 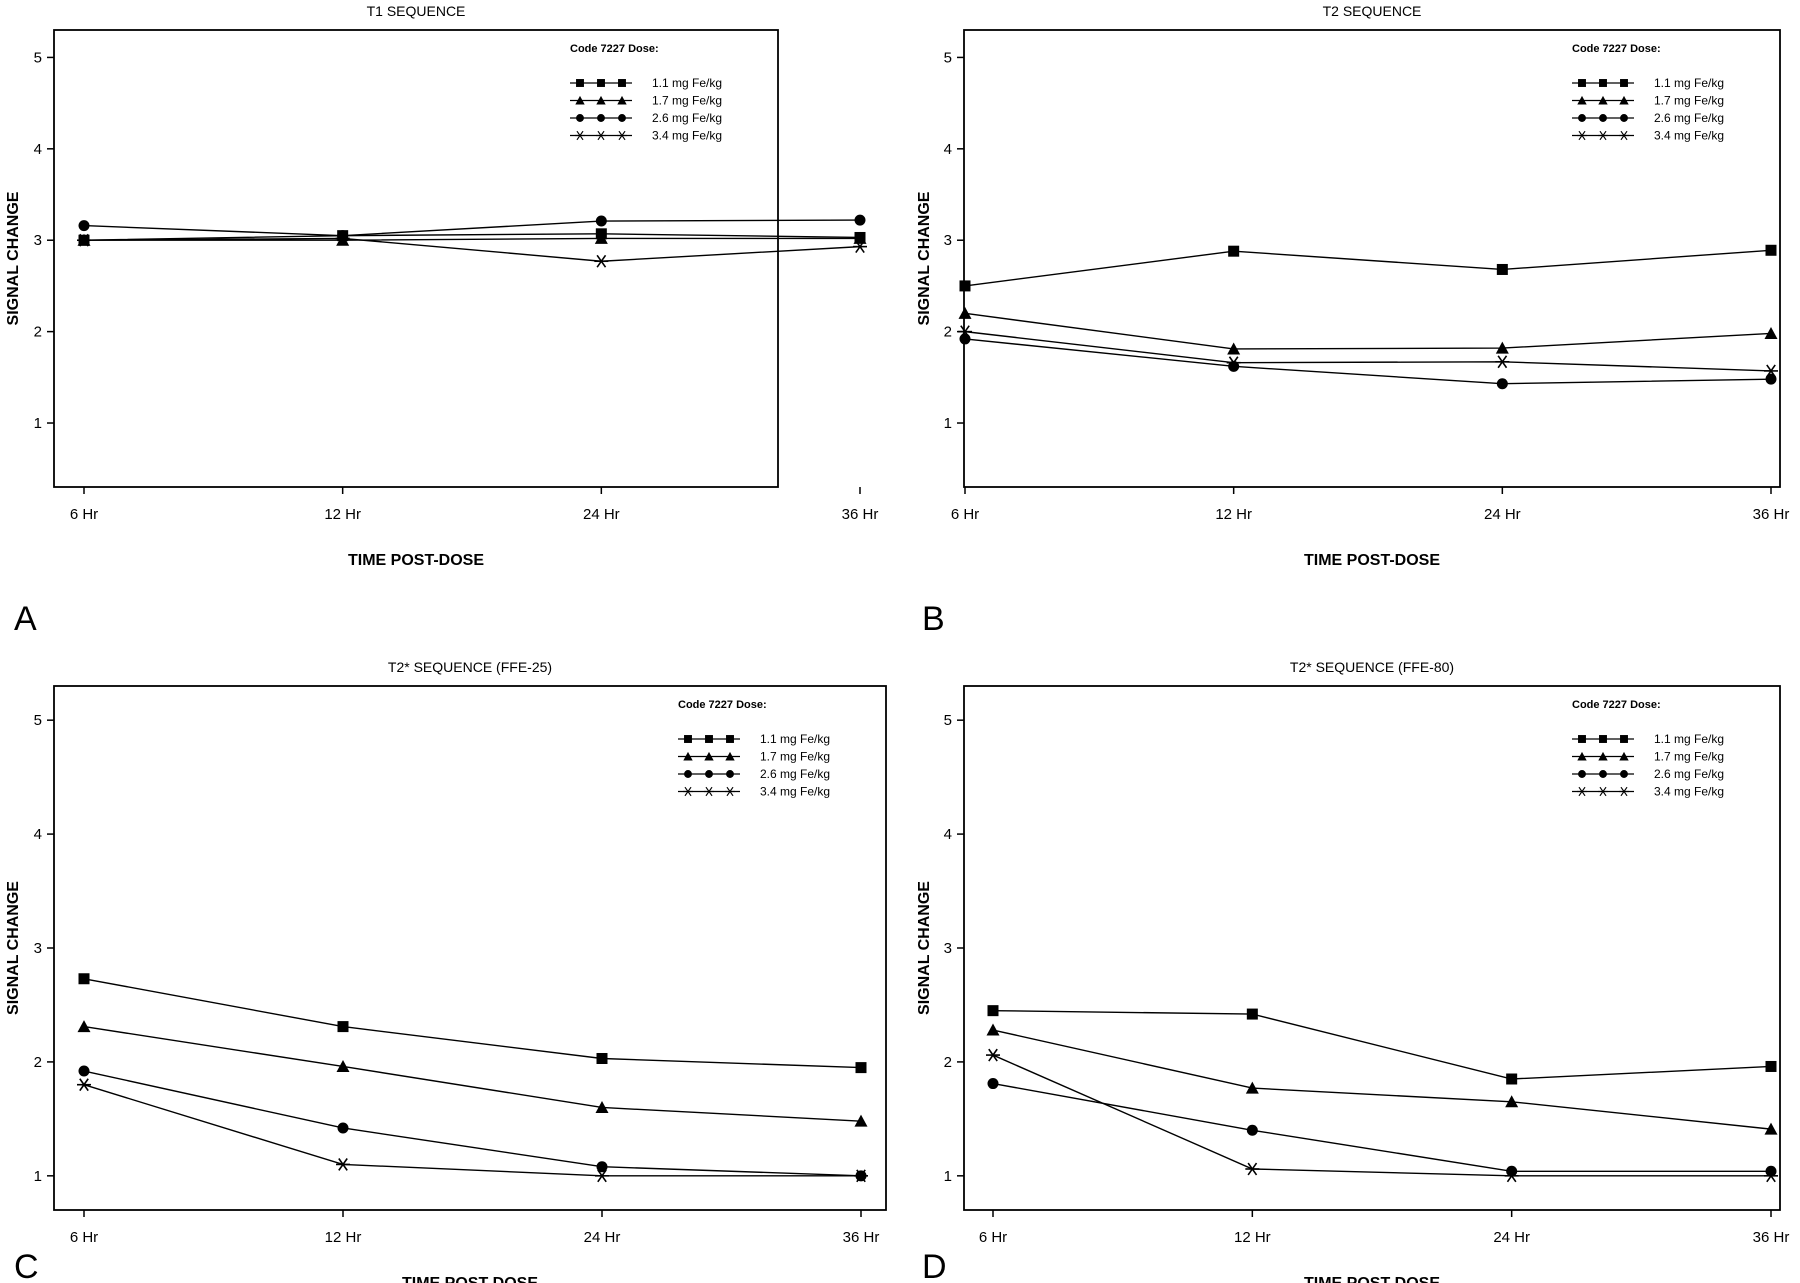 I want to click on plot-frame, so click(x=416, y=258).